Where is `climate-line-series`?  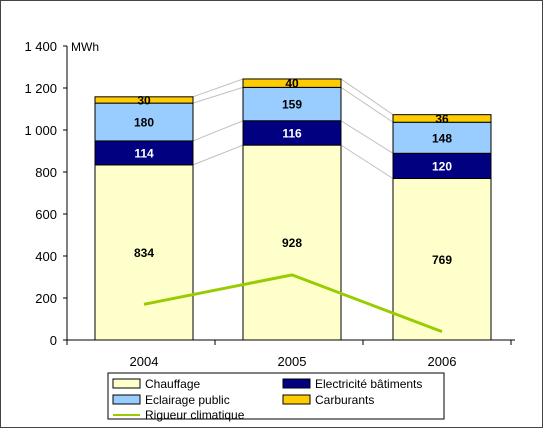 climate-line-series is located at coordinates (293, 303).